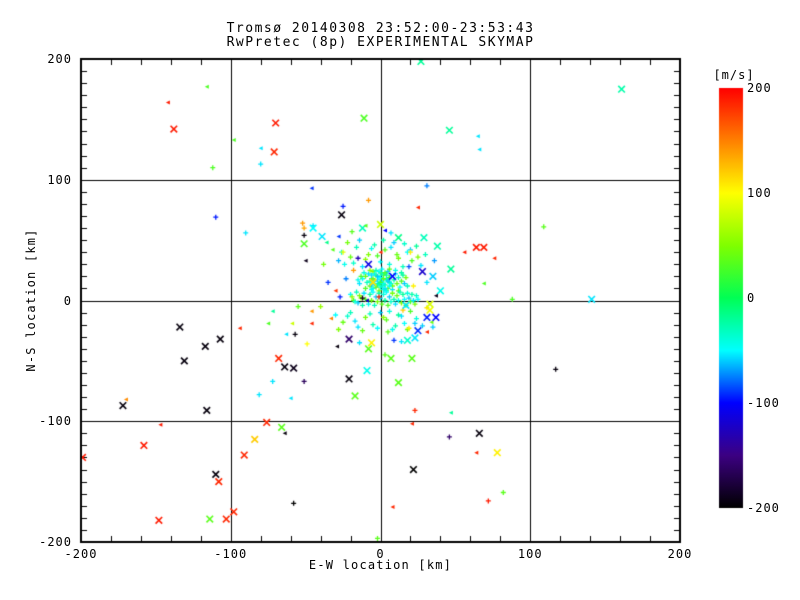  What do you see at coordinates (380, 554) in the screenshot?
I see `x-tick-label: 0` at bounding box center [380, 554].